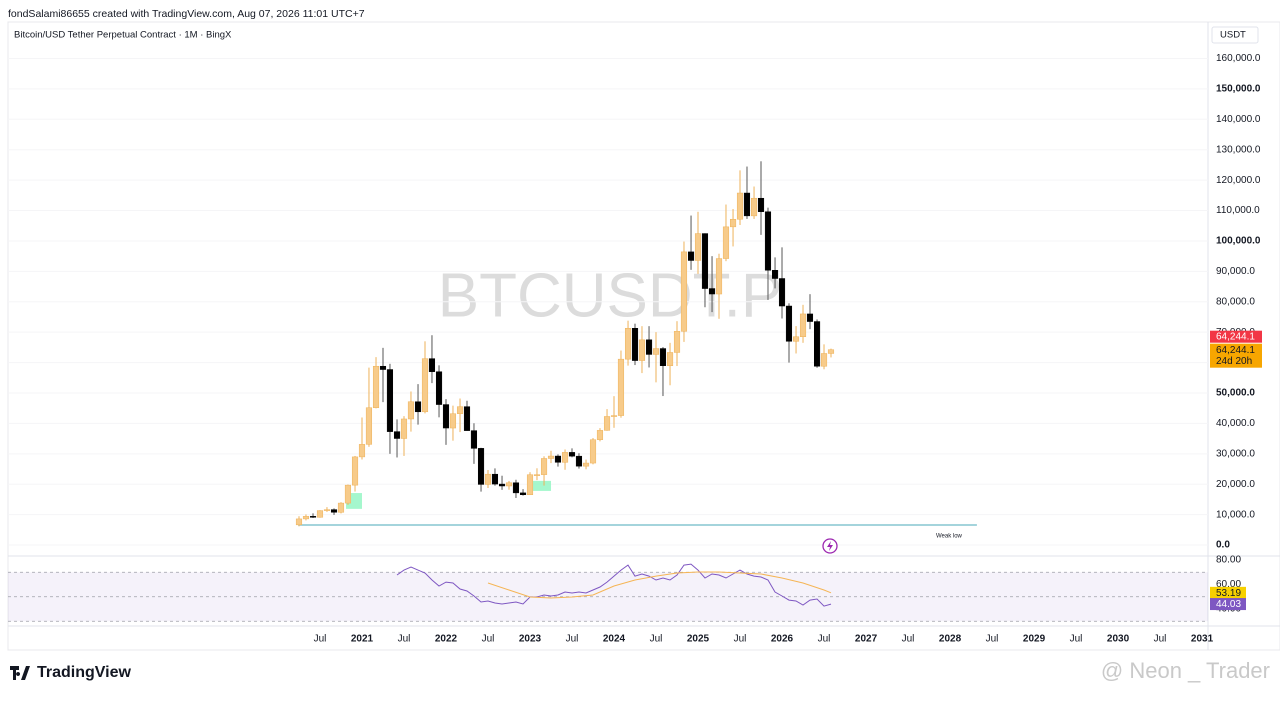 The height and width of the screenshot is (701, 1280). I want to click on price-box-red, so click(1236, 336).